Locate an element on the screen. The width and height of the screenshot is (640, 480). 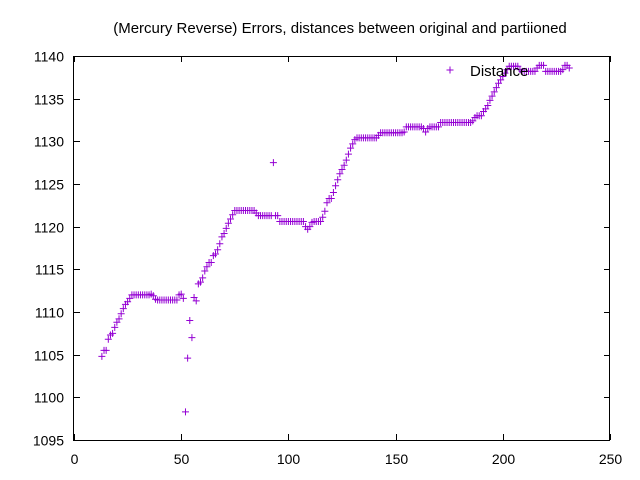
y-tick-label: 1100 is located at coordinates (49, 398).